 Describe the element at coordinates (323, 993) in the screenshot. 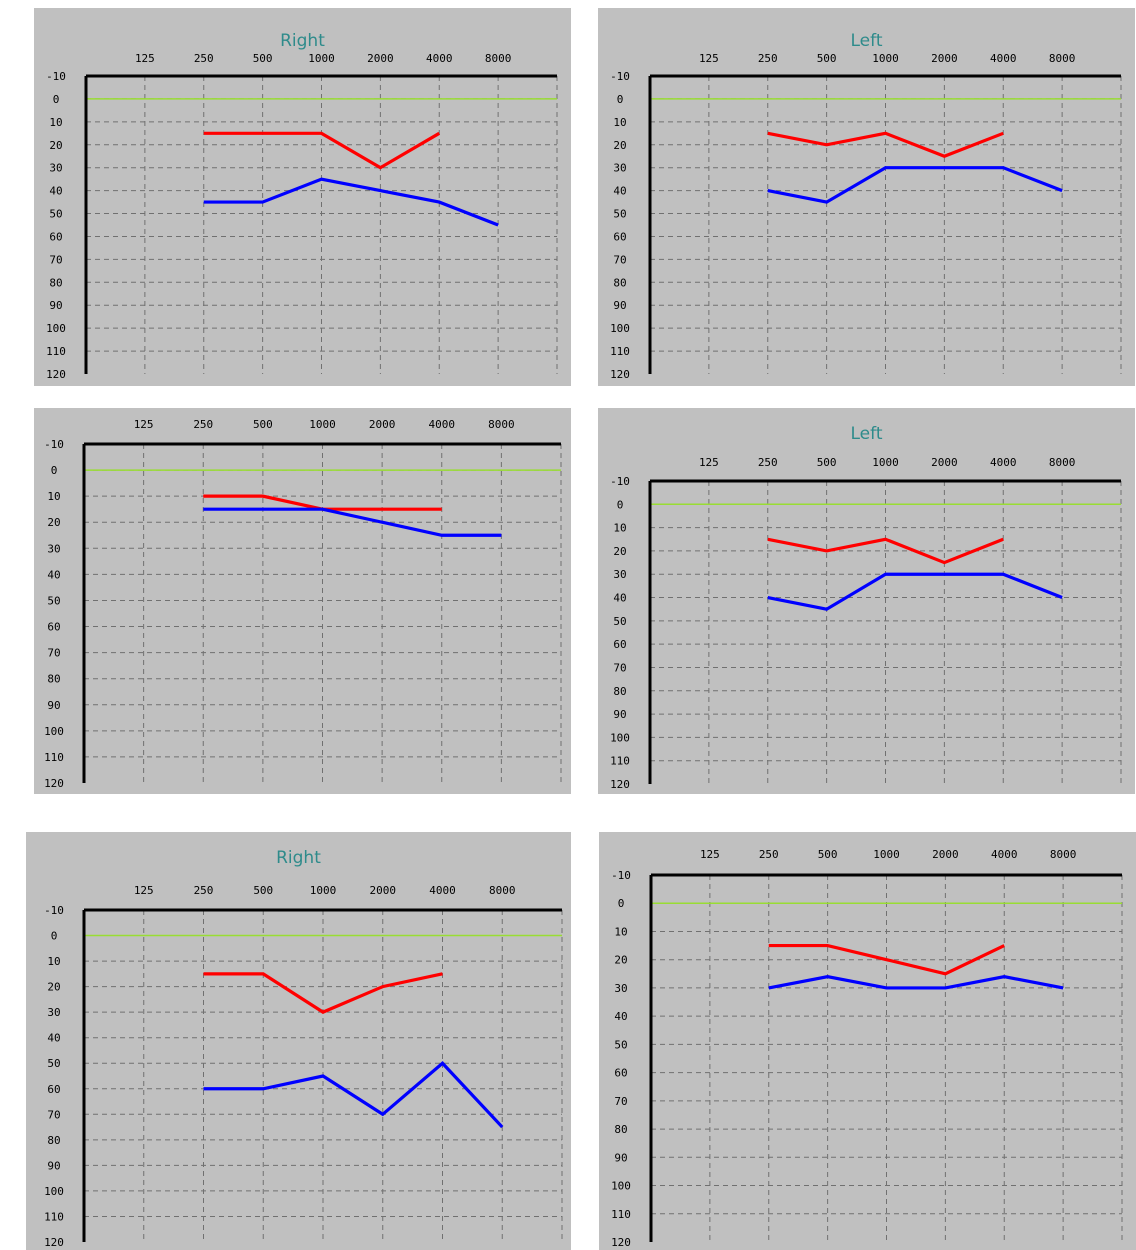

I see `series-line-red` at that location.